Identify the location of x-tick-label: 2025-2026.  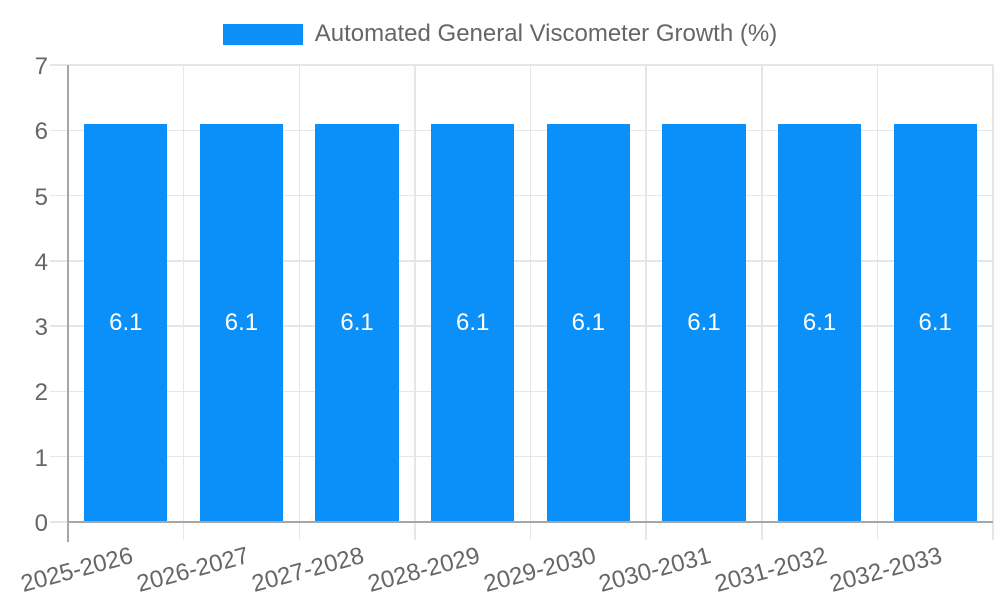
(76, 570).